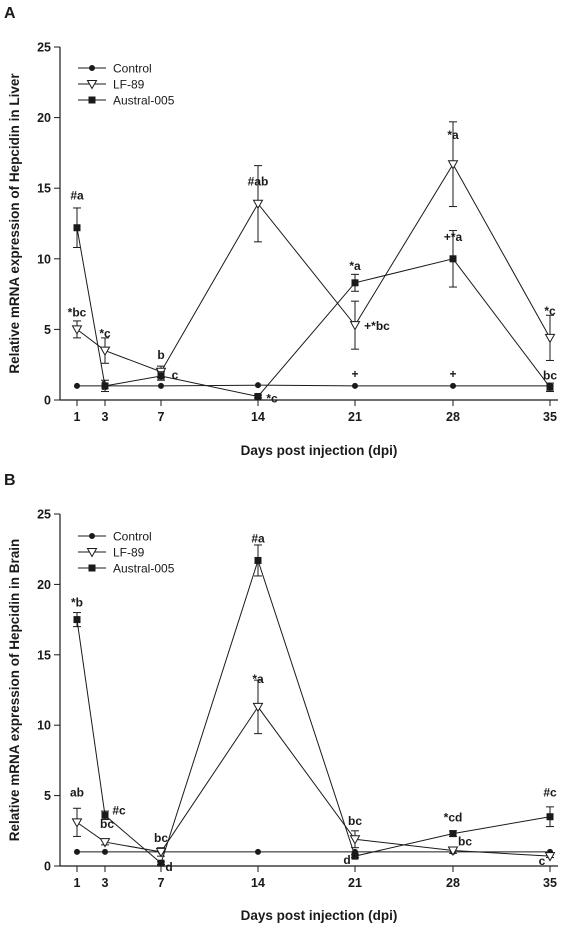 The width and height of the screenshot is (561, 932). I want to click on significance-label: b, so click(160, 355).